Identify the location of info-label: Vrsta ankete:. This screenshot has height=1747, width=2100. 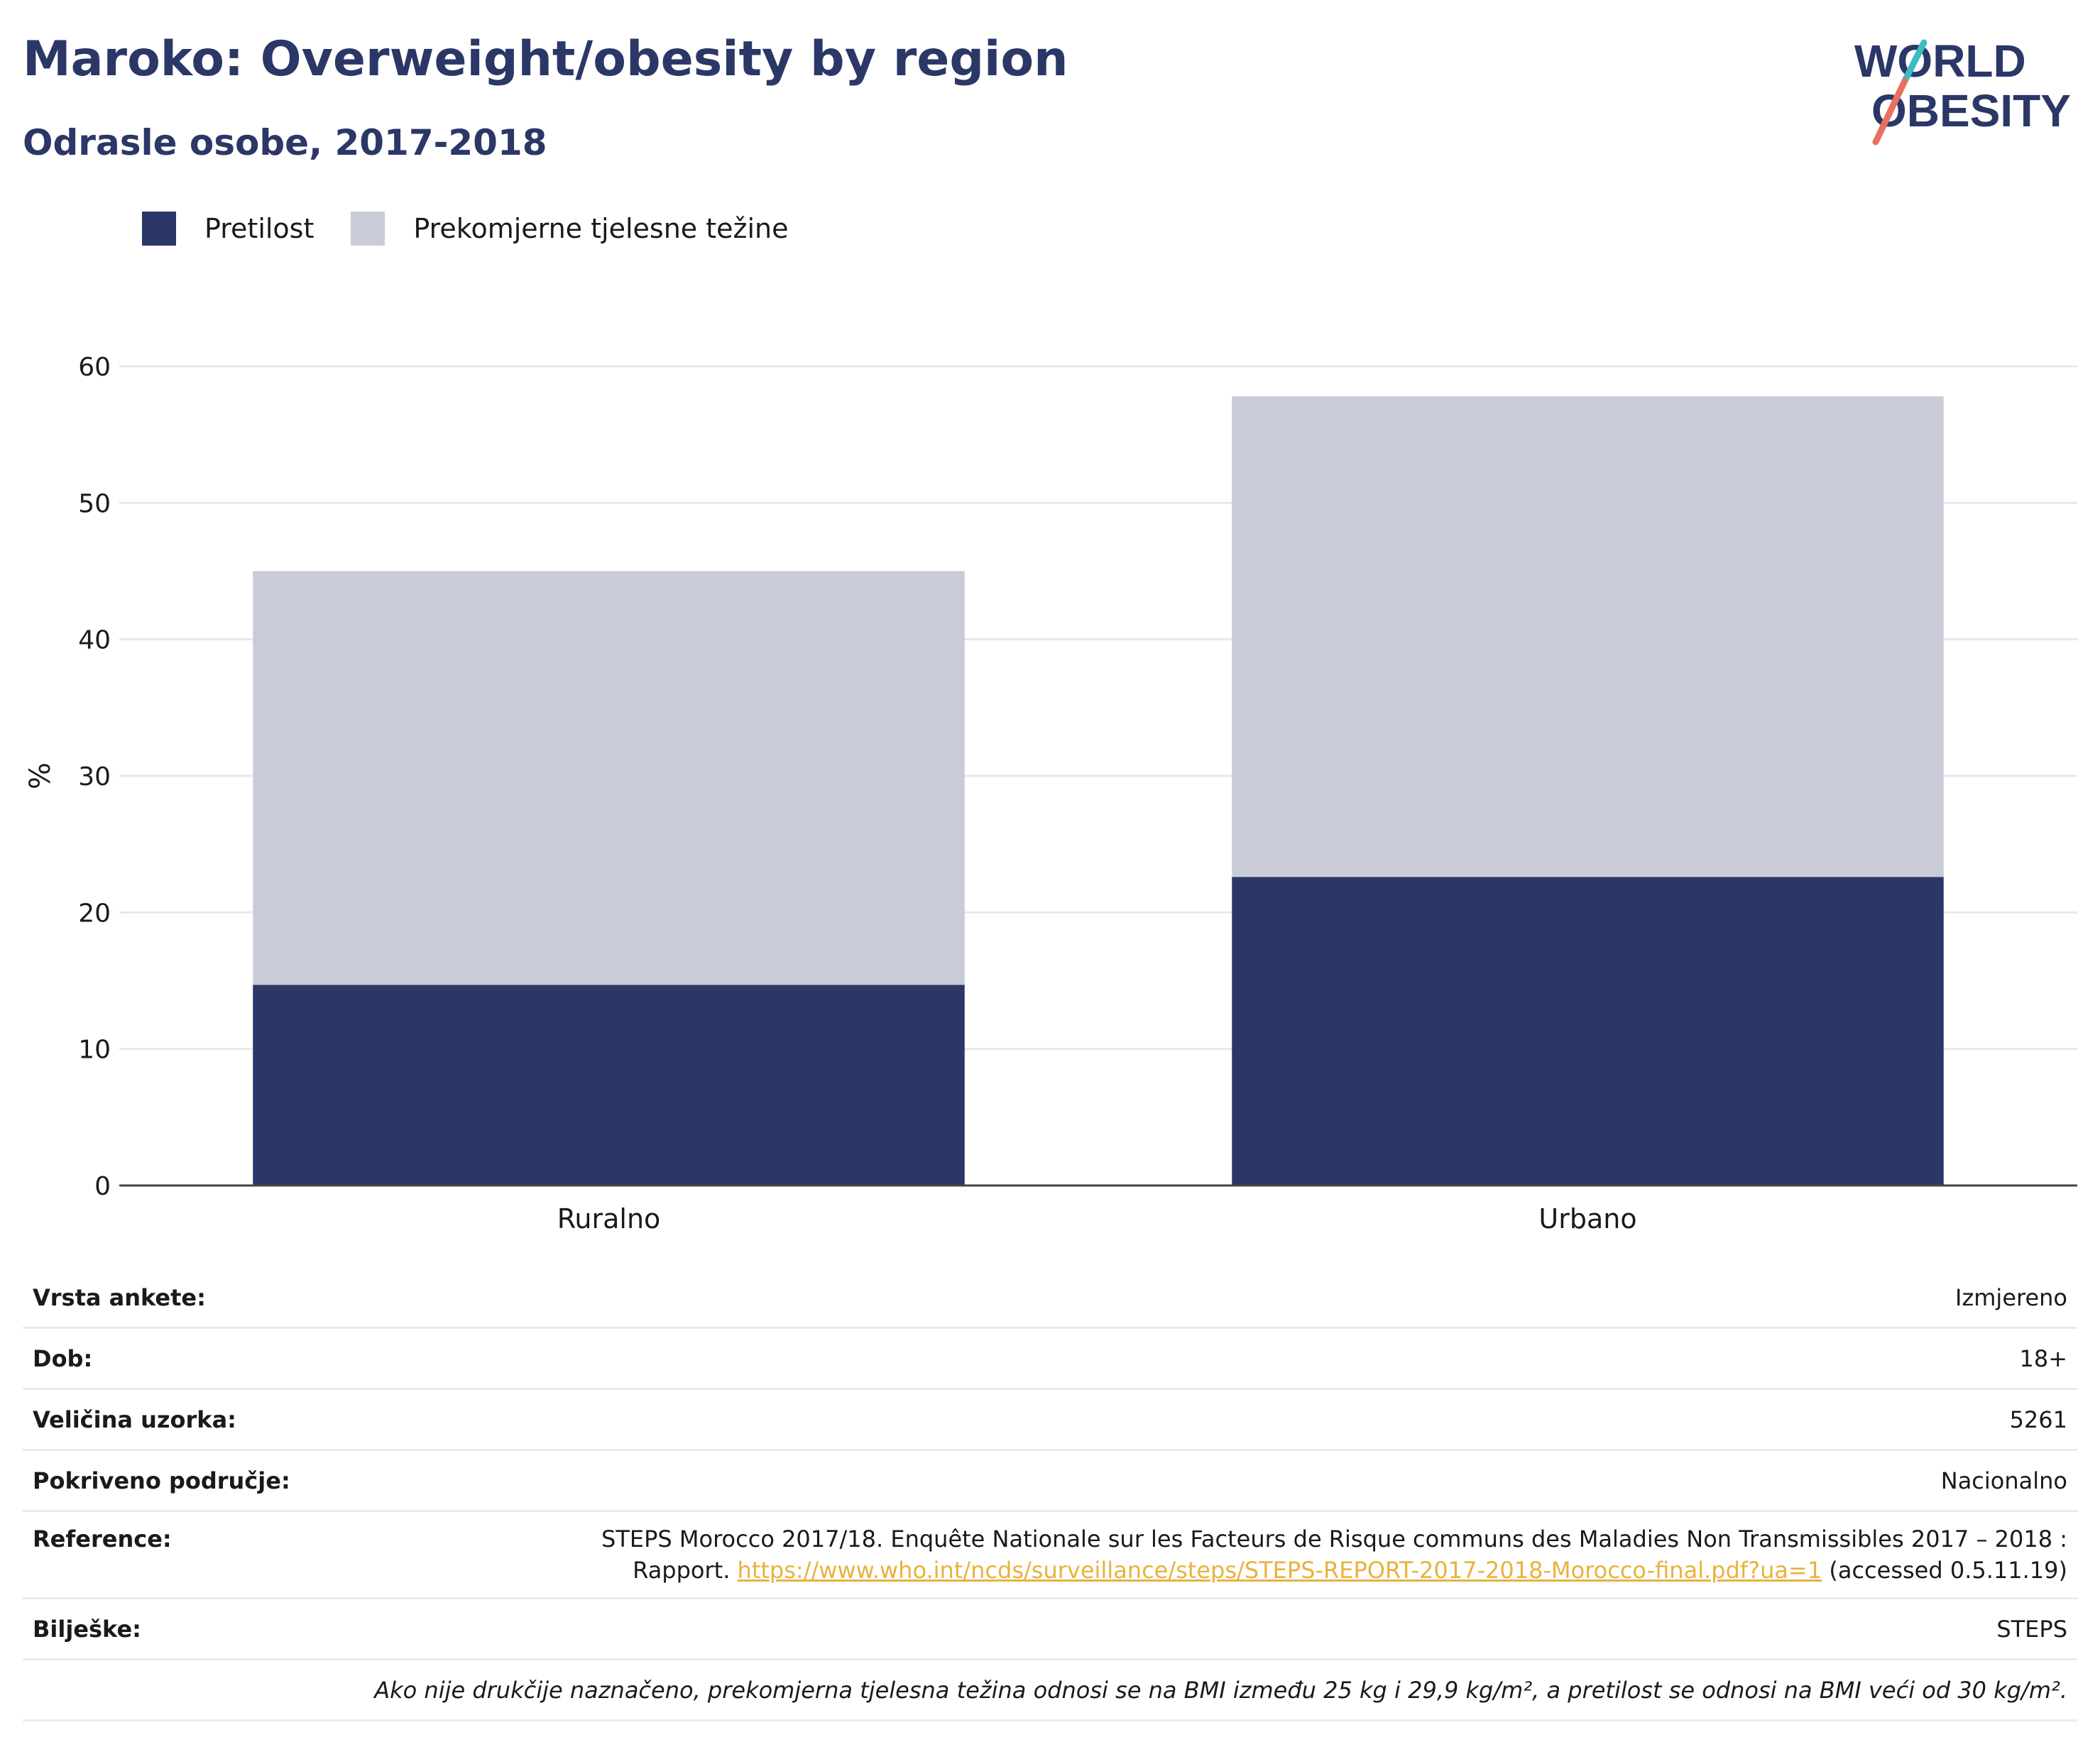
(119, 1297).